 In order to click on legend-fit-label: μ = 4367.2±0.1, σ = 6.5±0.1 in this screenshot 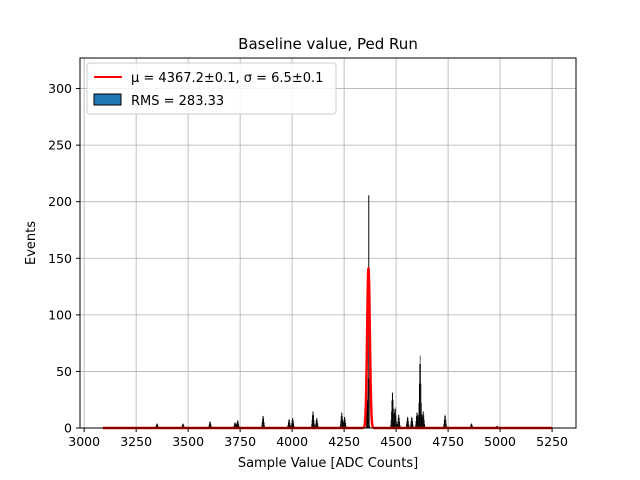, I will do `click(227, 78)`.